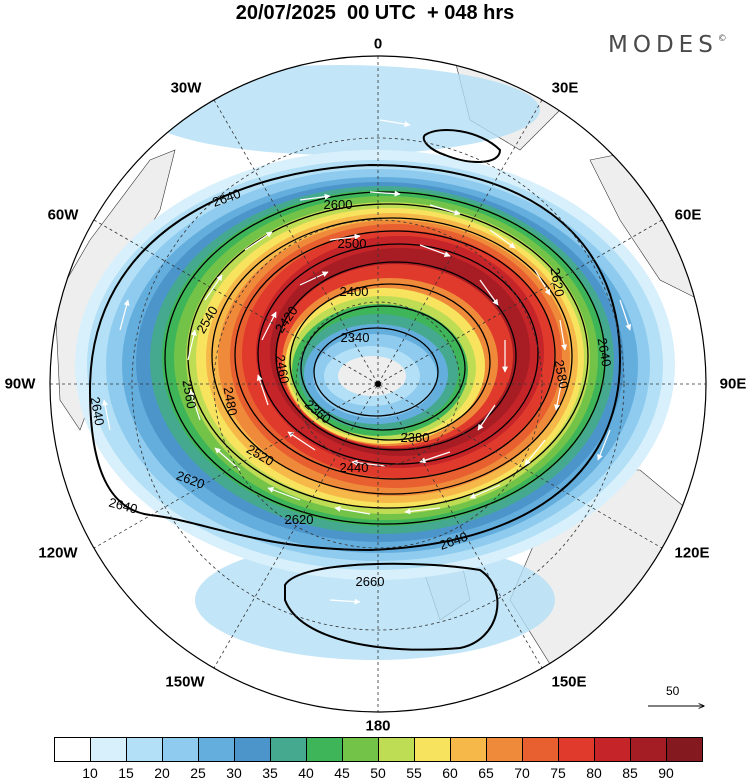 The height and width of the screenshot is (782, 750). I want to click on colorbar-tick-label: 45, so click(342, 773).